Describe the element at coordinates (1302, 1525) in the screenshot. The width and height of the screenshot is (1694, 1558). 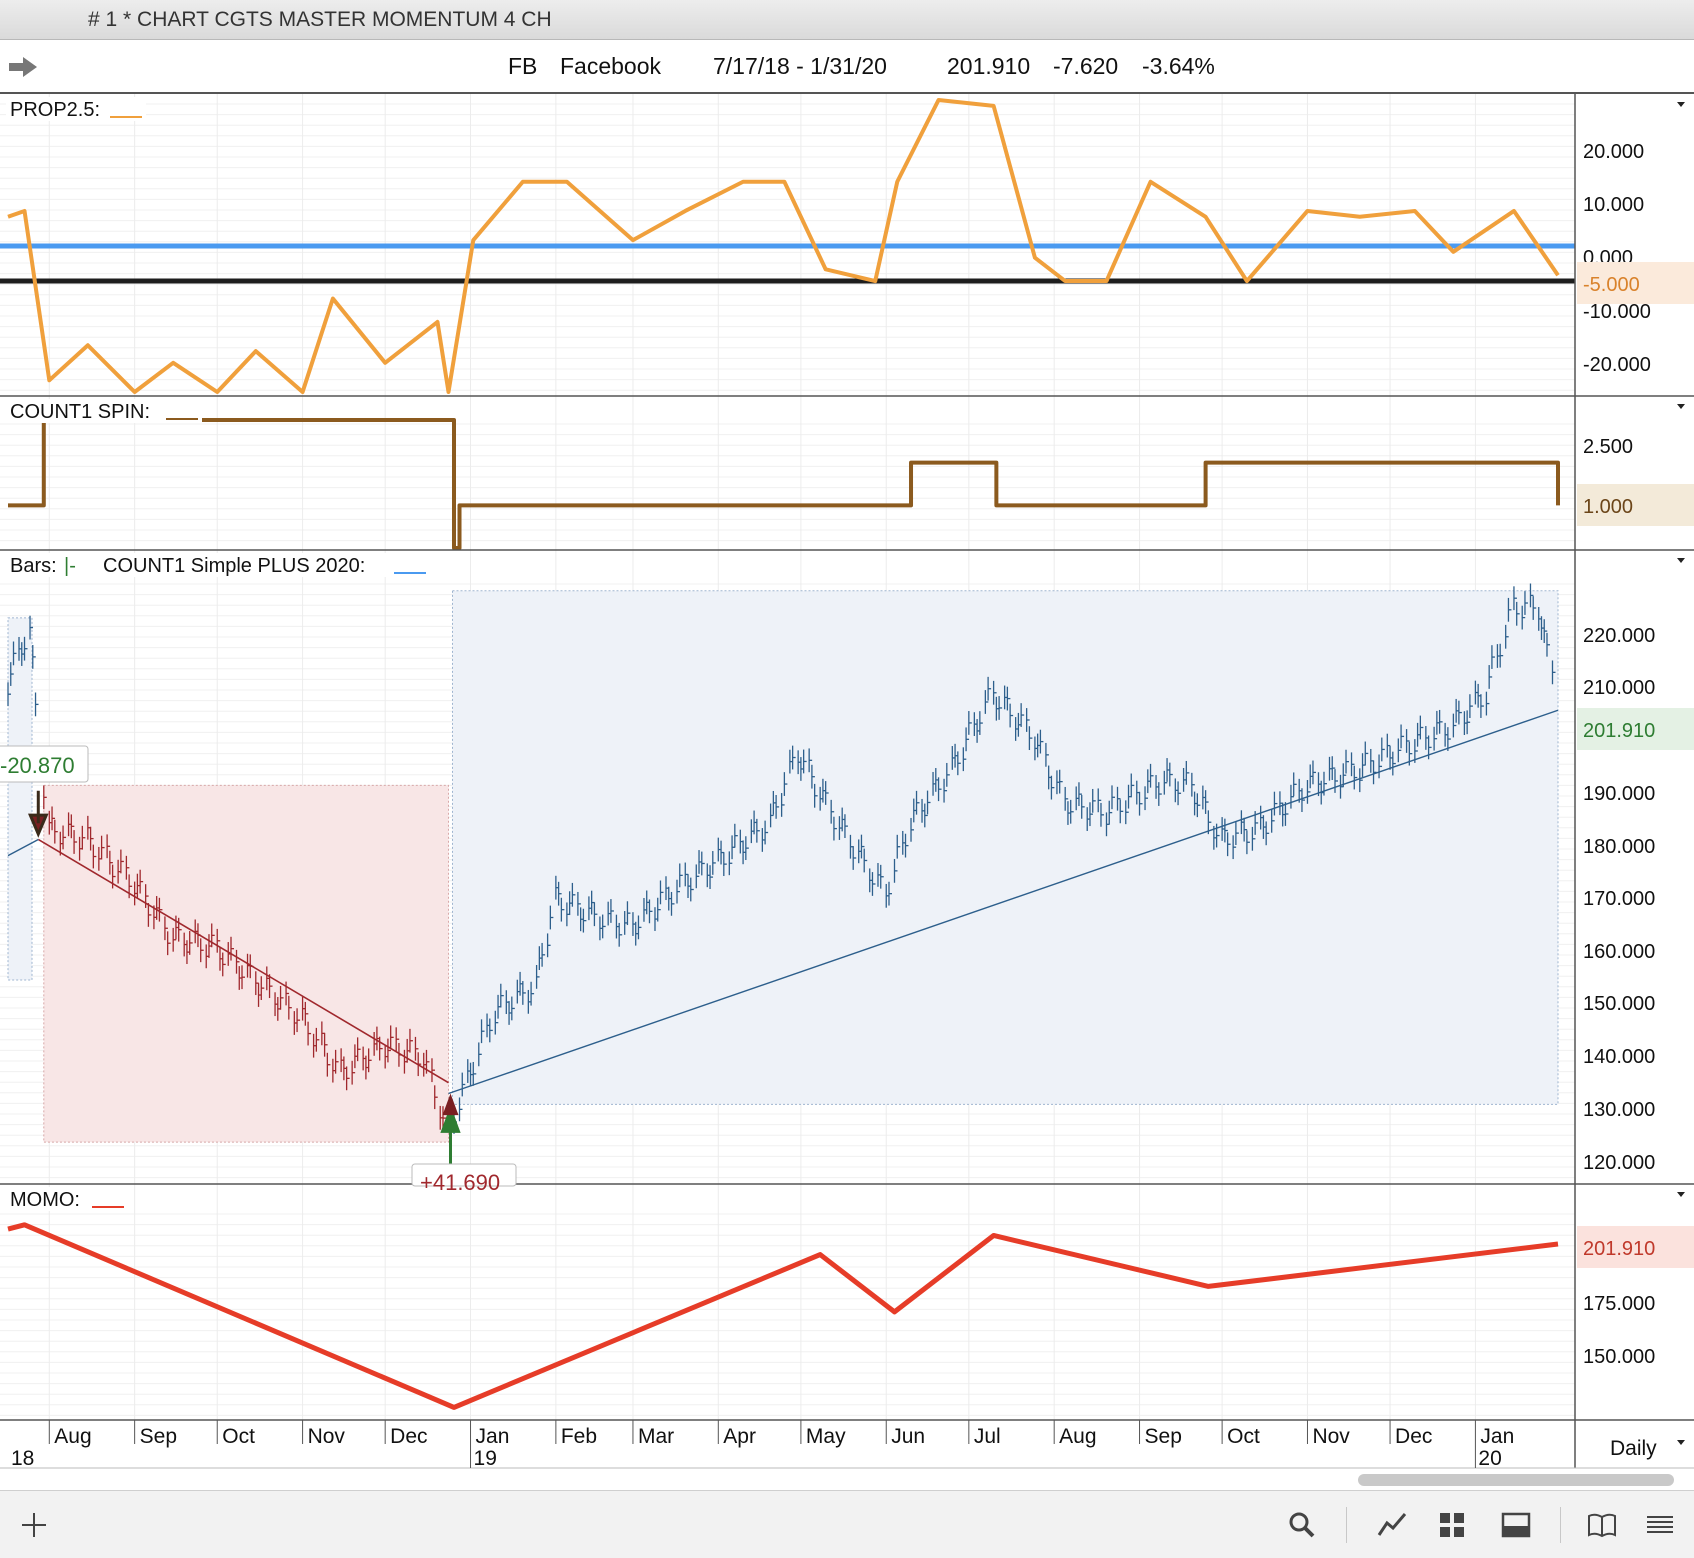
I see `search-icon` at that location.